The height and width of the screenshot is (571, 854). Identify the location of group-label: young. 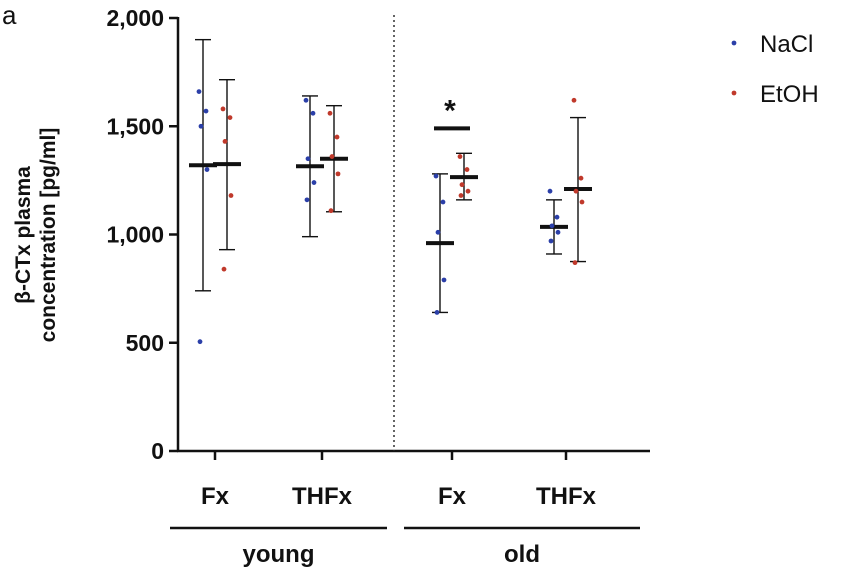
(279, 554).